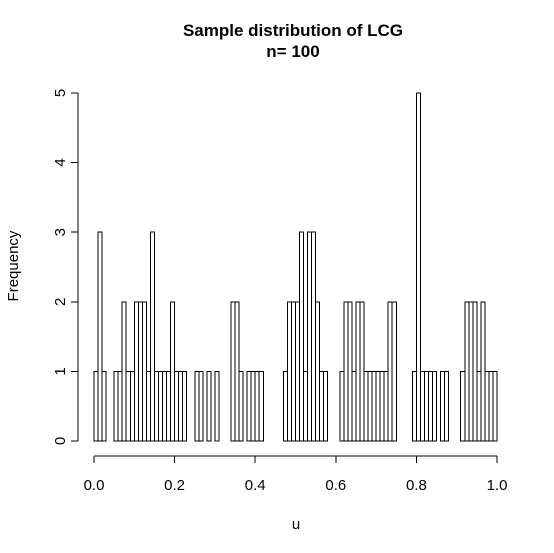 Image resolution: width=554 pixels, height=553 pixels. I want to click on x-axis-label: u, so click(296, 524).